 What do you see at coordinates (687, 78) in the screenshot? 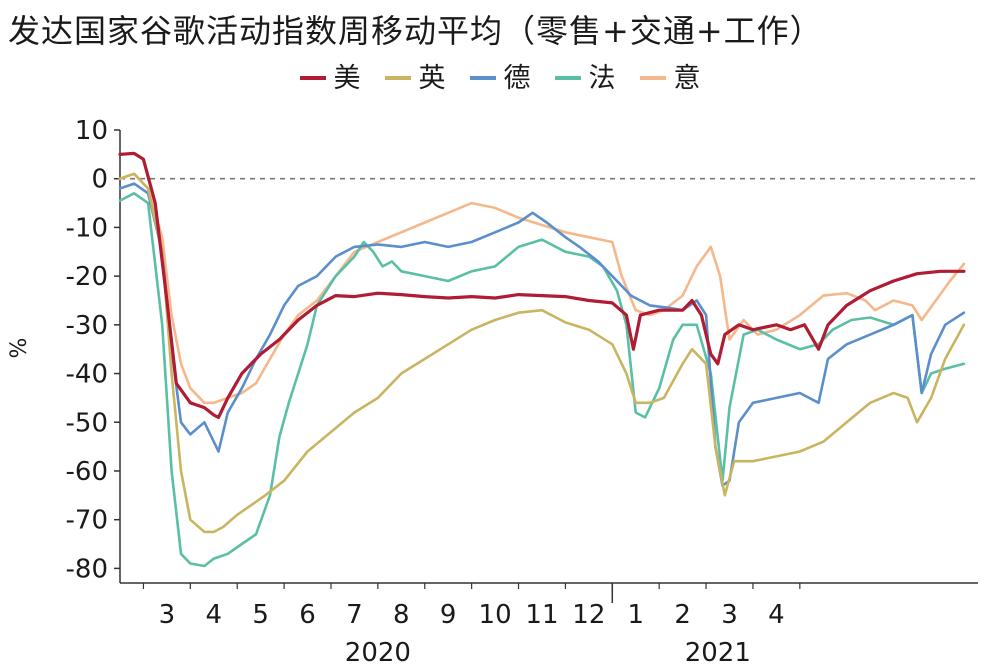
I see `legend-label-4: 意` at bounding box center [687, 78].